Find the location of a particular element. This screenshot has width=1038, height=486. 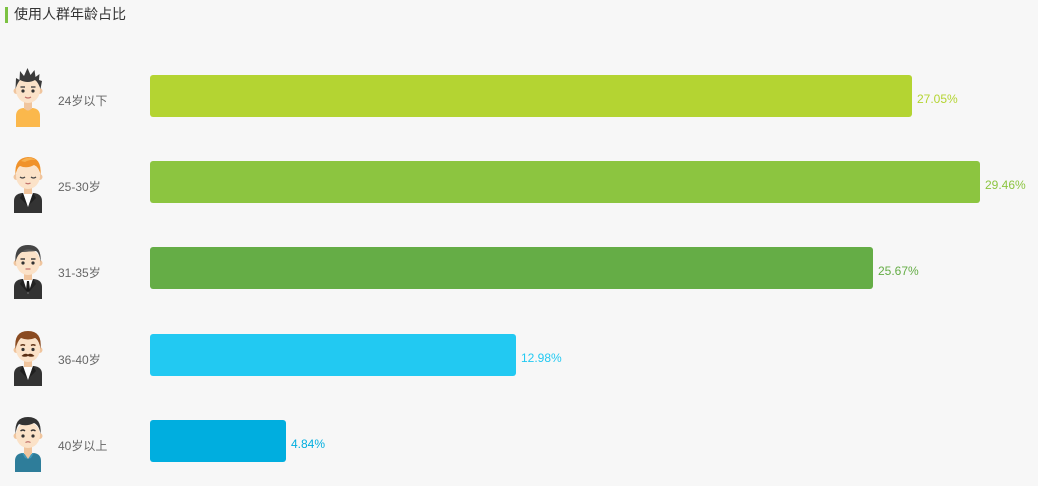

chart-row: 25-30岁 29.46% is located at coordinates (519, 183).